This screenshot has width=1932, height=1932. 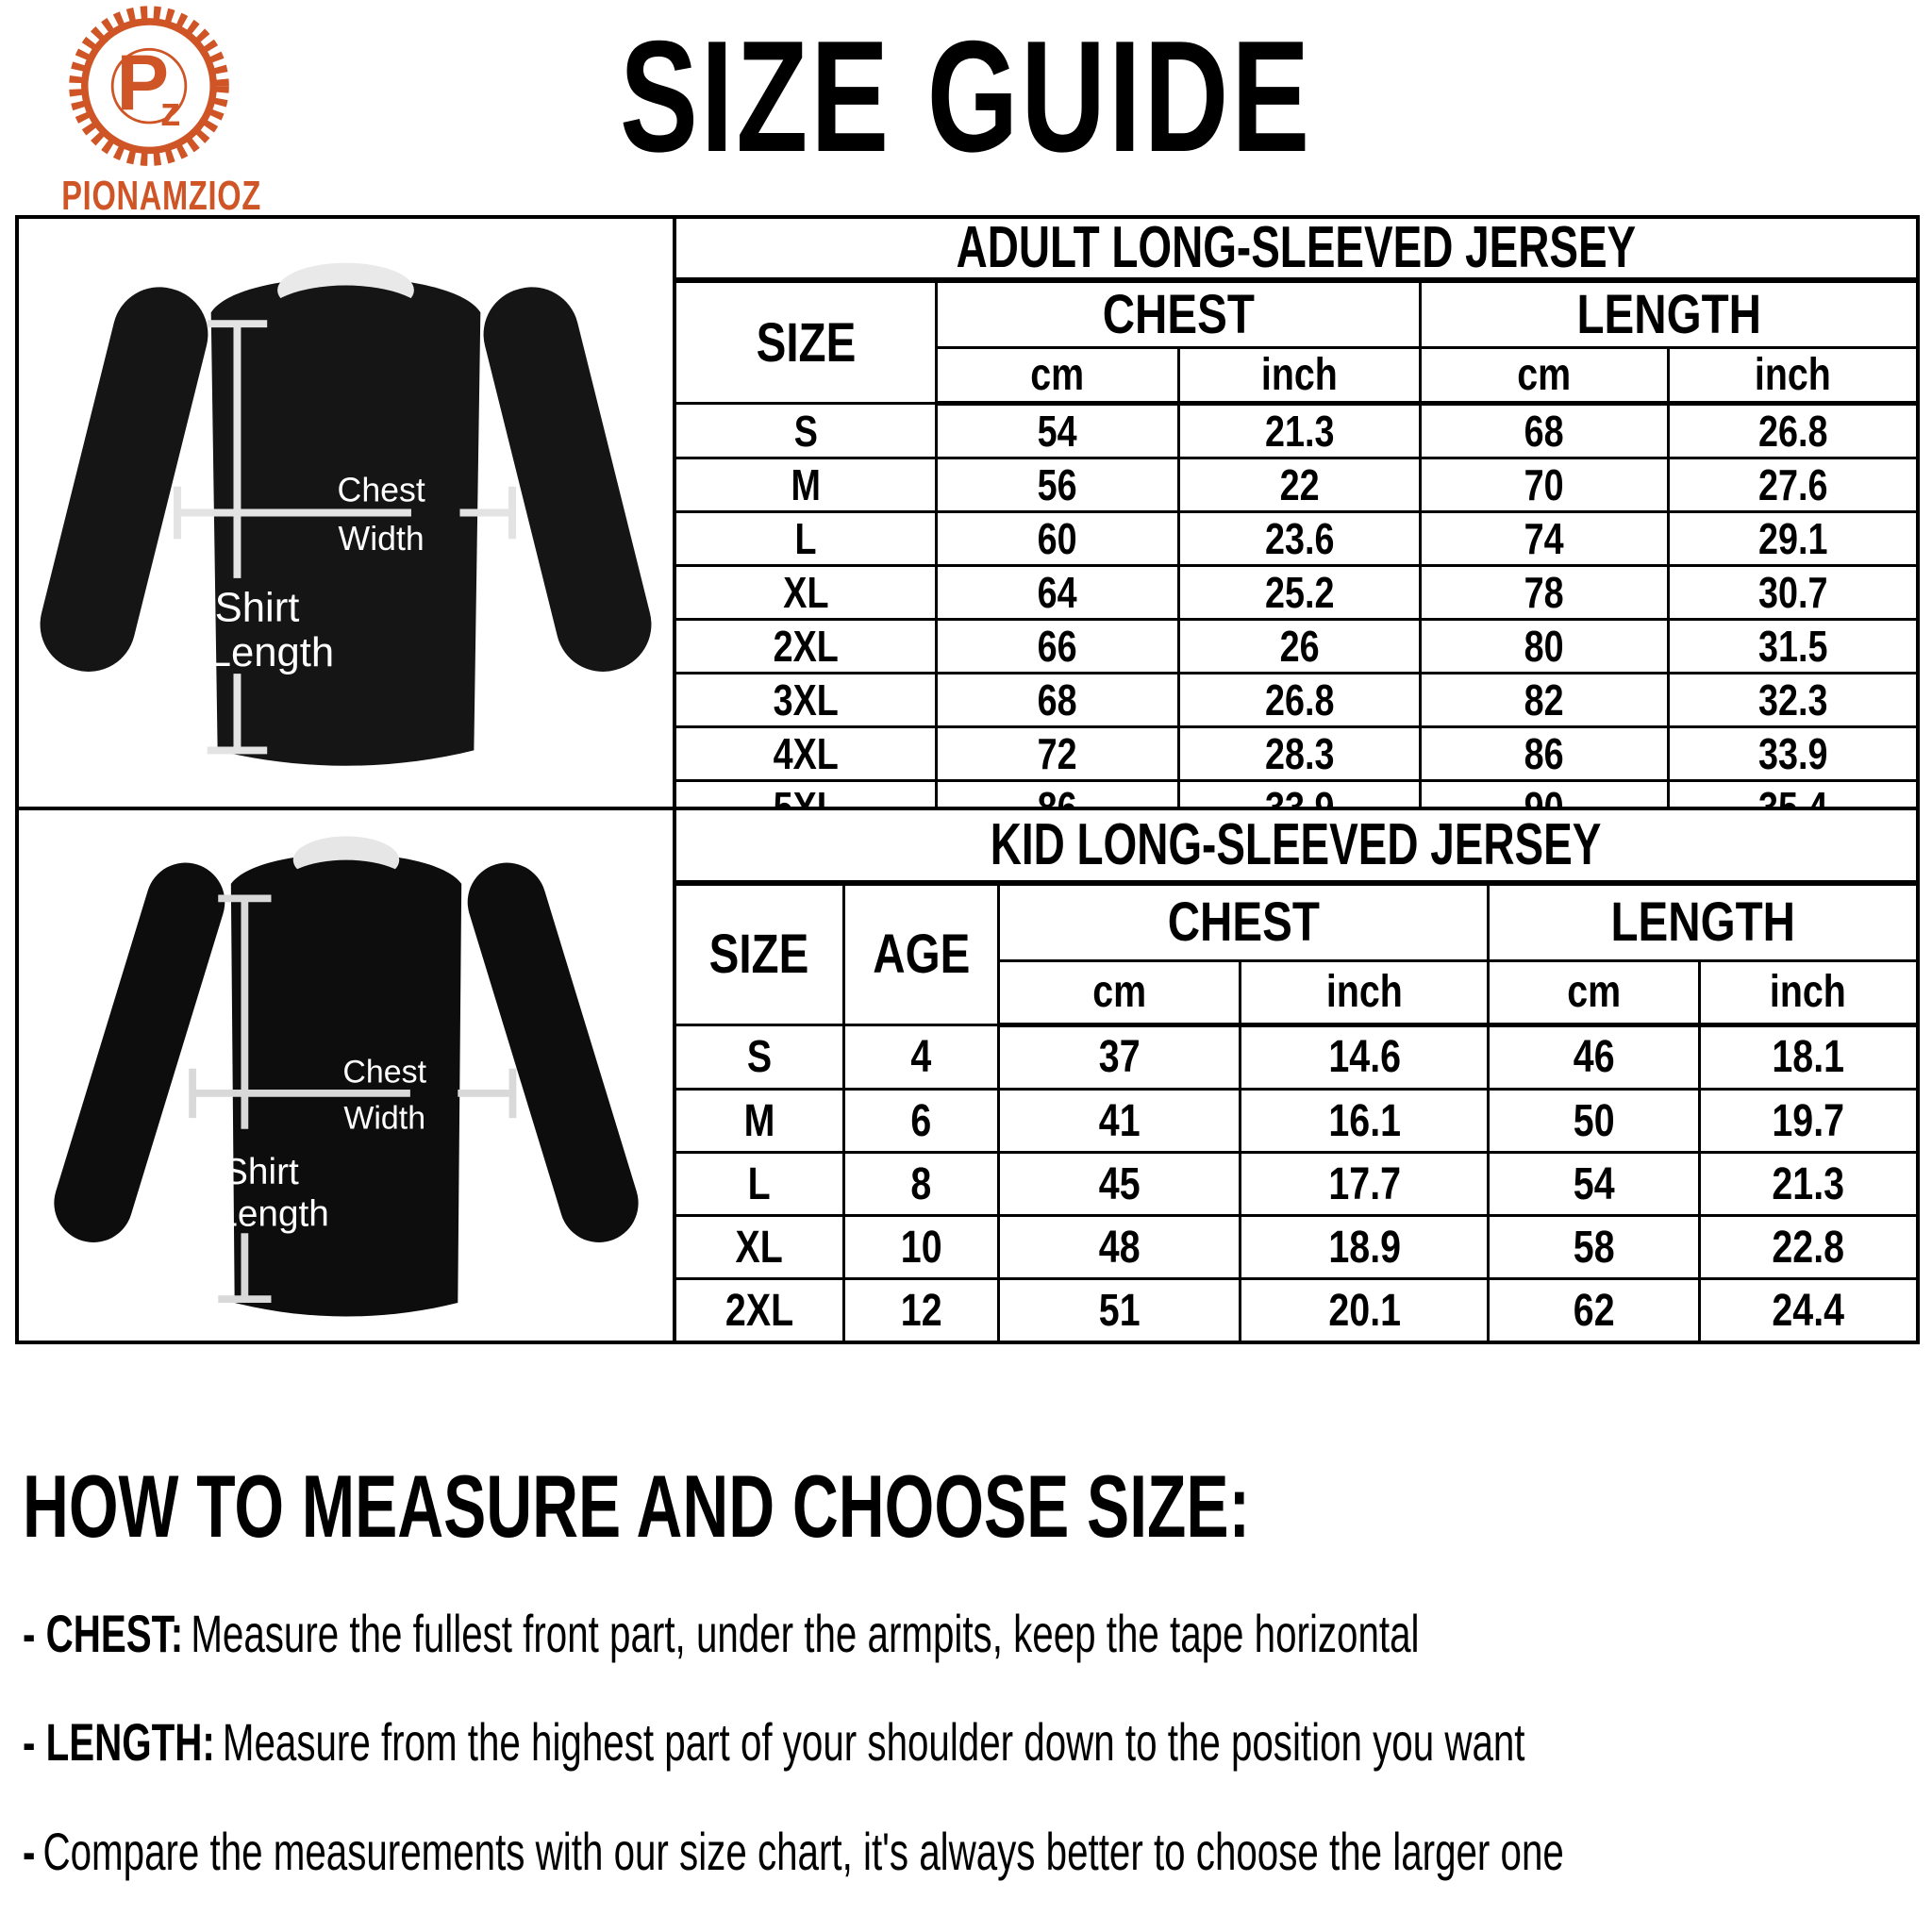 What do you see at coordinates (119, 1743) in the screenshot?
I see `item-label: - LENGTH:` at bounding box center [119, 1743].